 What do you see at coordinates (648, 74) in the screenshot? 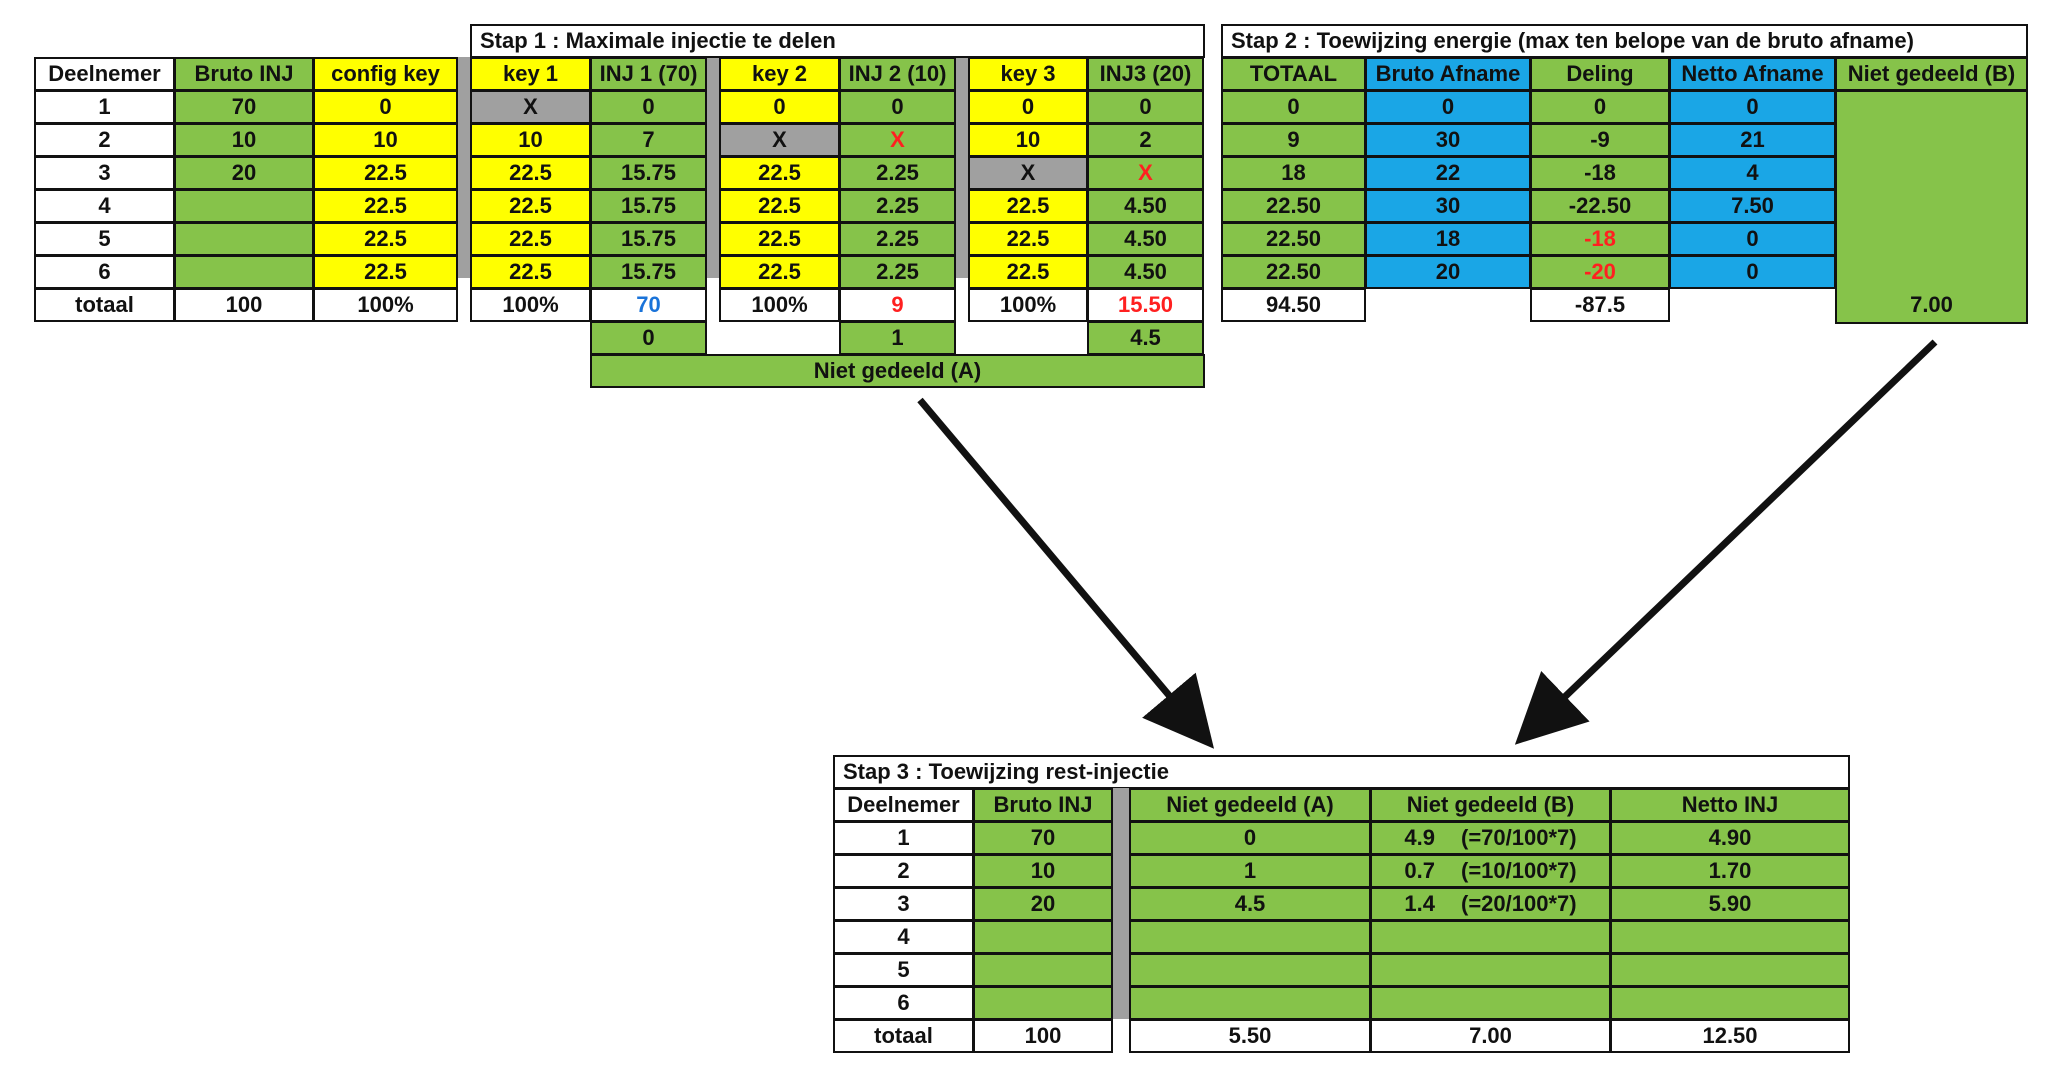
I see `header-inj-1-70-: INJ 1 (70)` at bounding box center [648, 74].